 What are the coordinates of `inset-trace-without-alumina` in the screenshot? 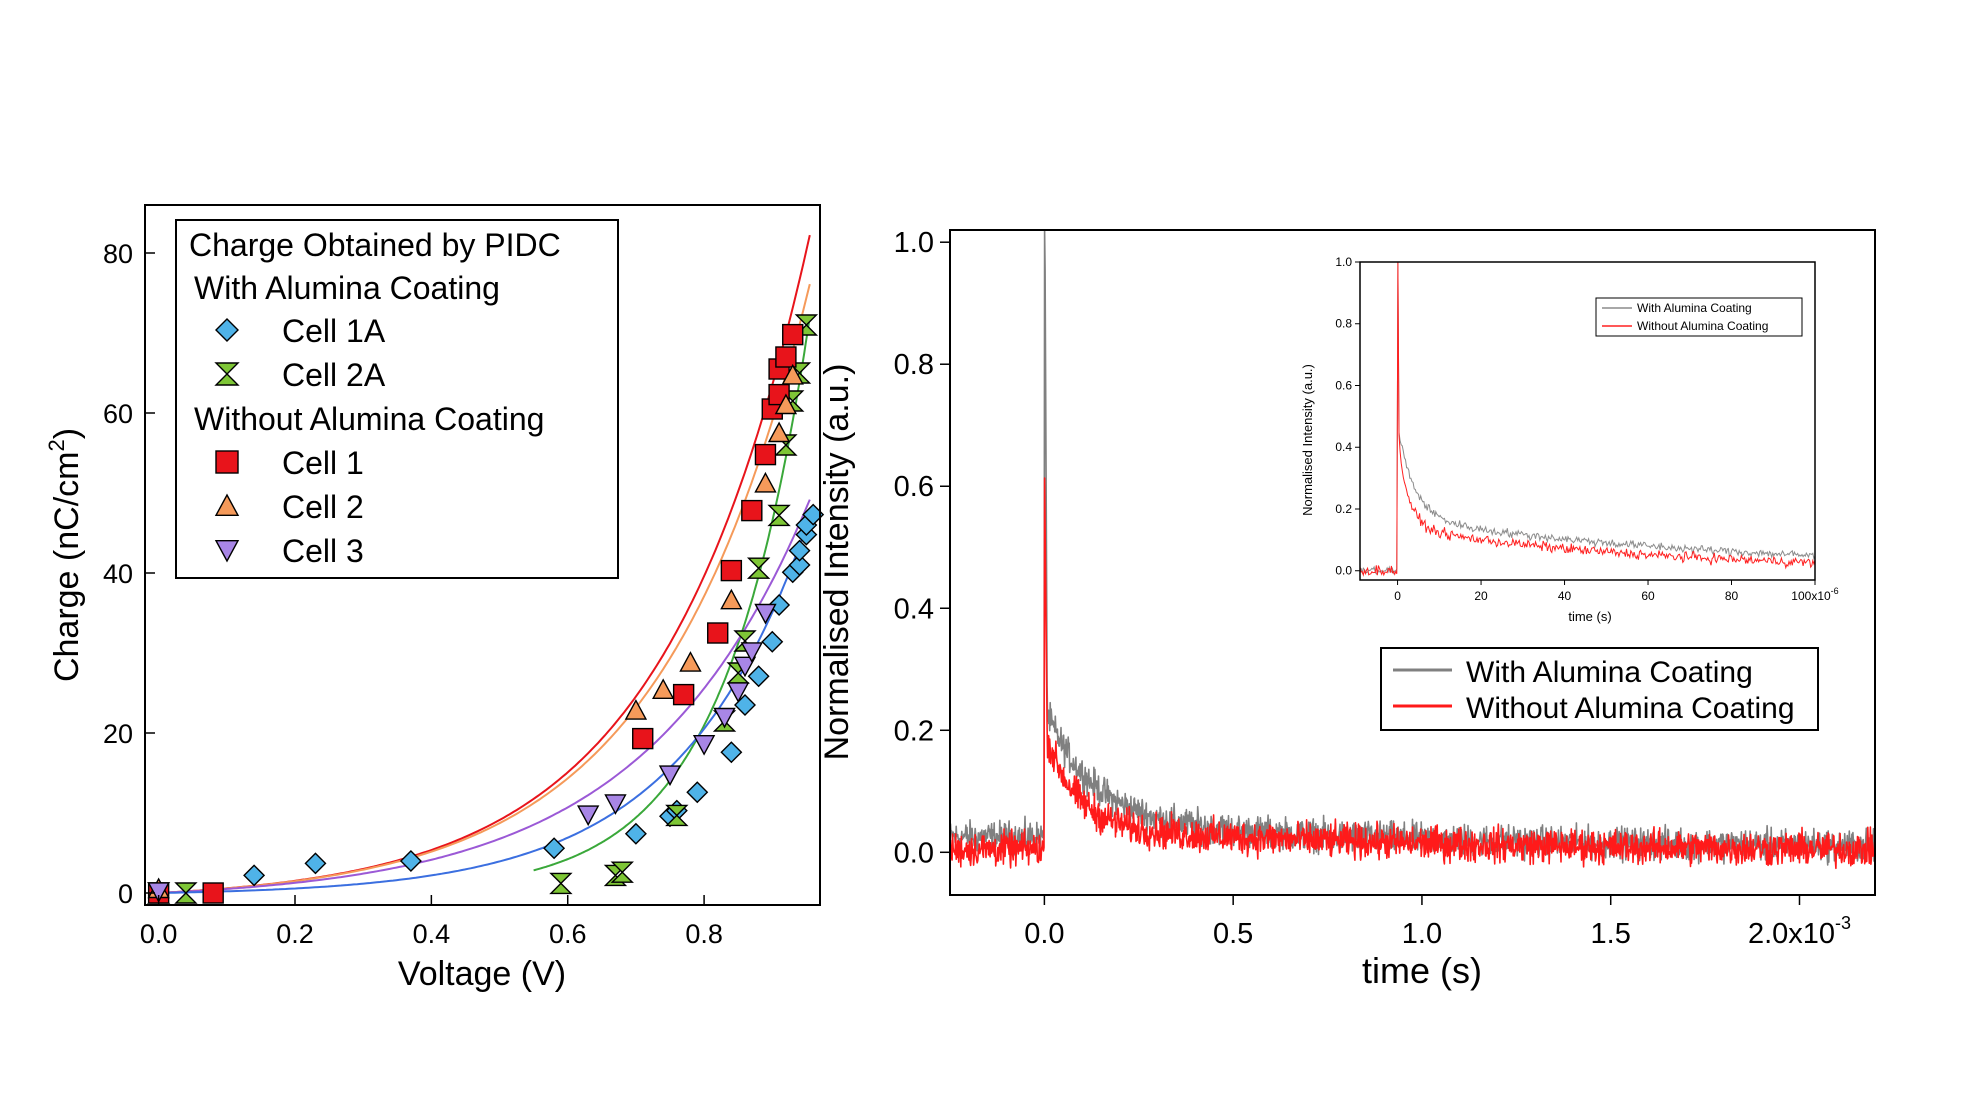 It's located at (1587, 419).